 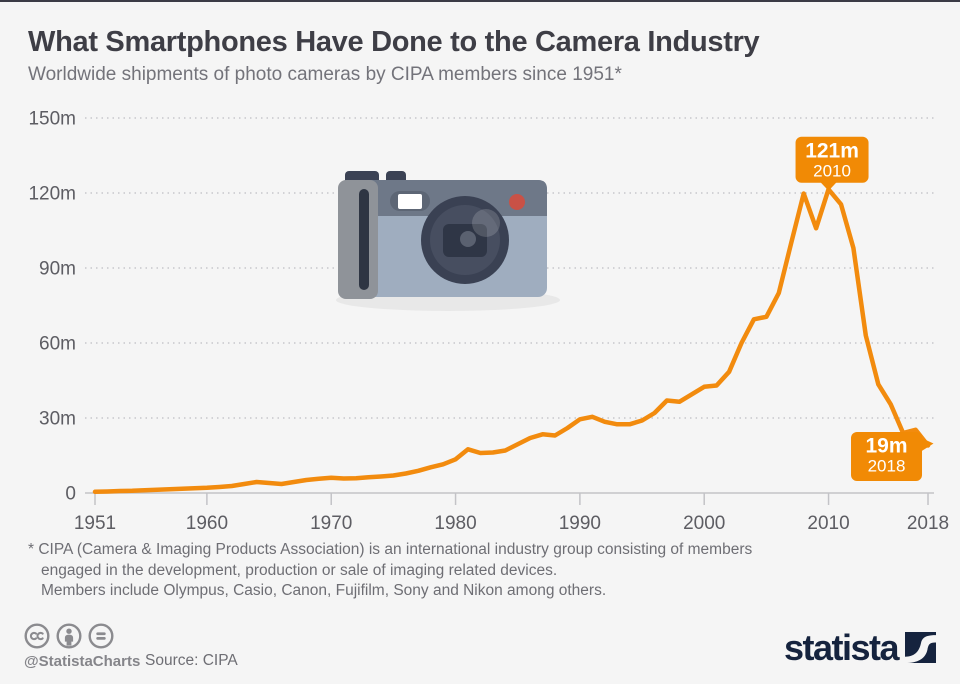 What do you see at coordinates (448, 241) in the screenshot?
I see `camera-illustration` at bounding box center [448, 241].